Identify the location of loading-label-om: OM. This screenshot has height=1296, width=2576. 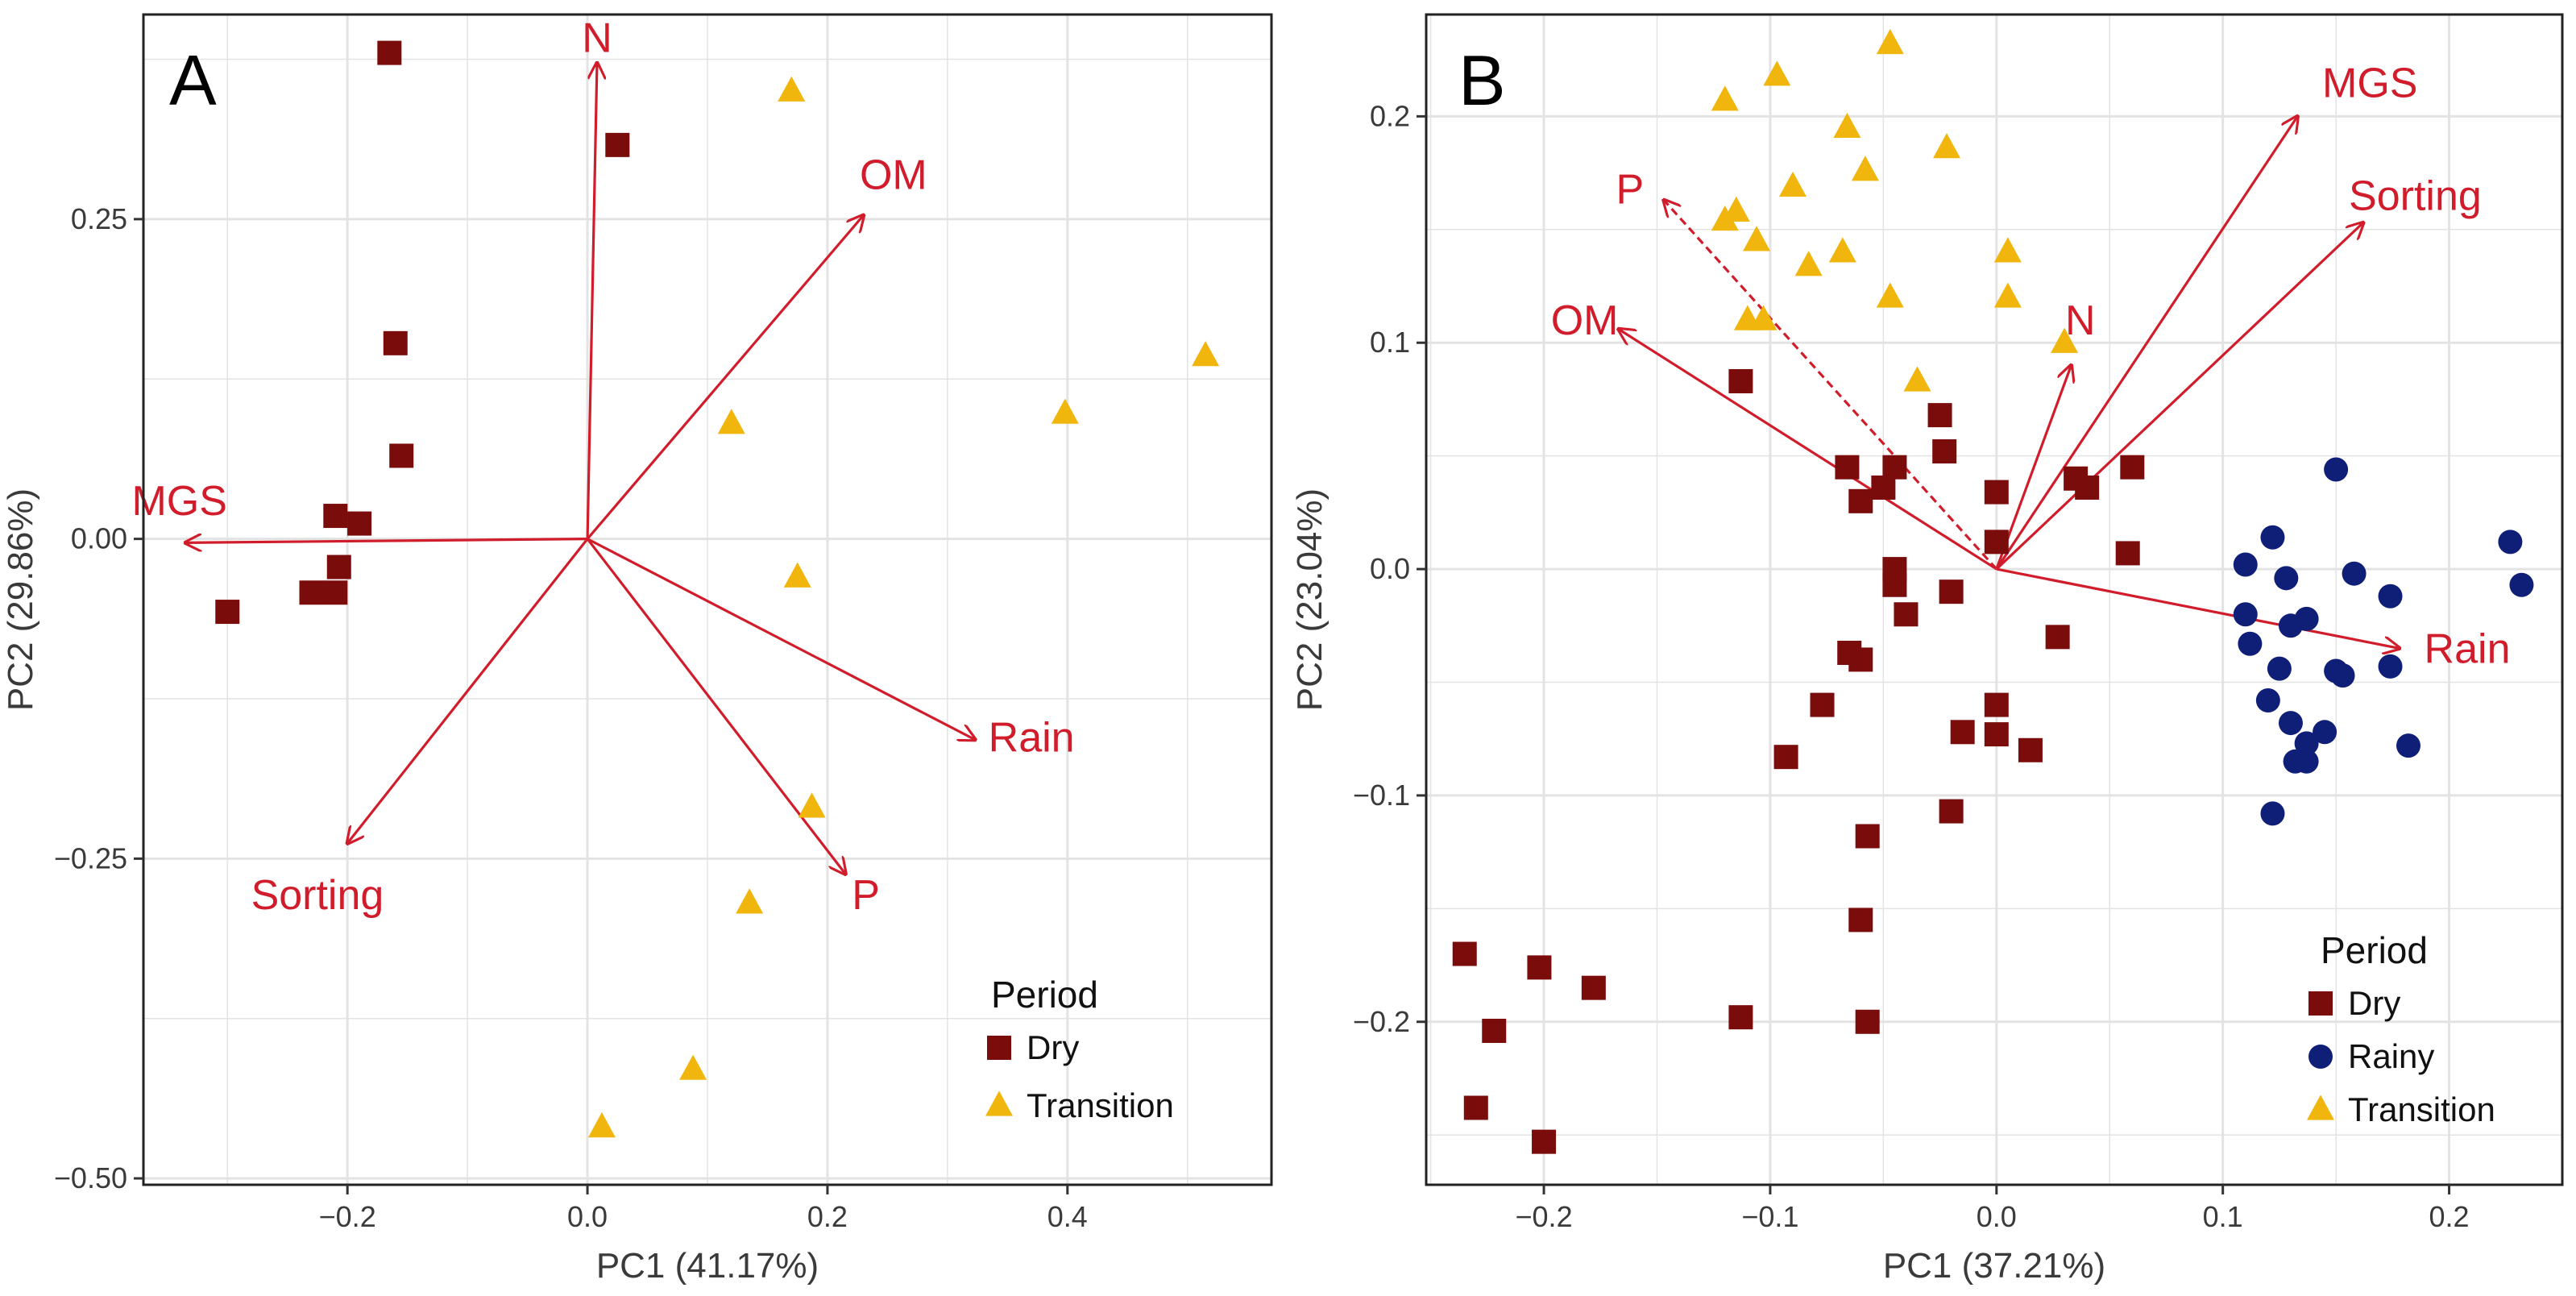
(894, 175).